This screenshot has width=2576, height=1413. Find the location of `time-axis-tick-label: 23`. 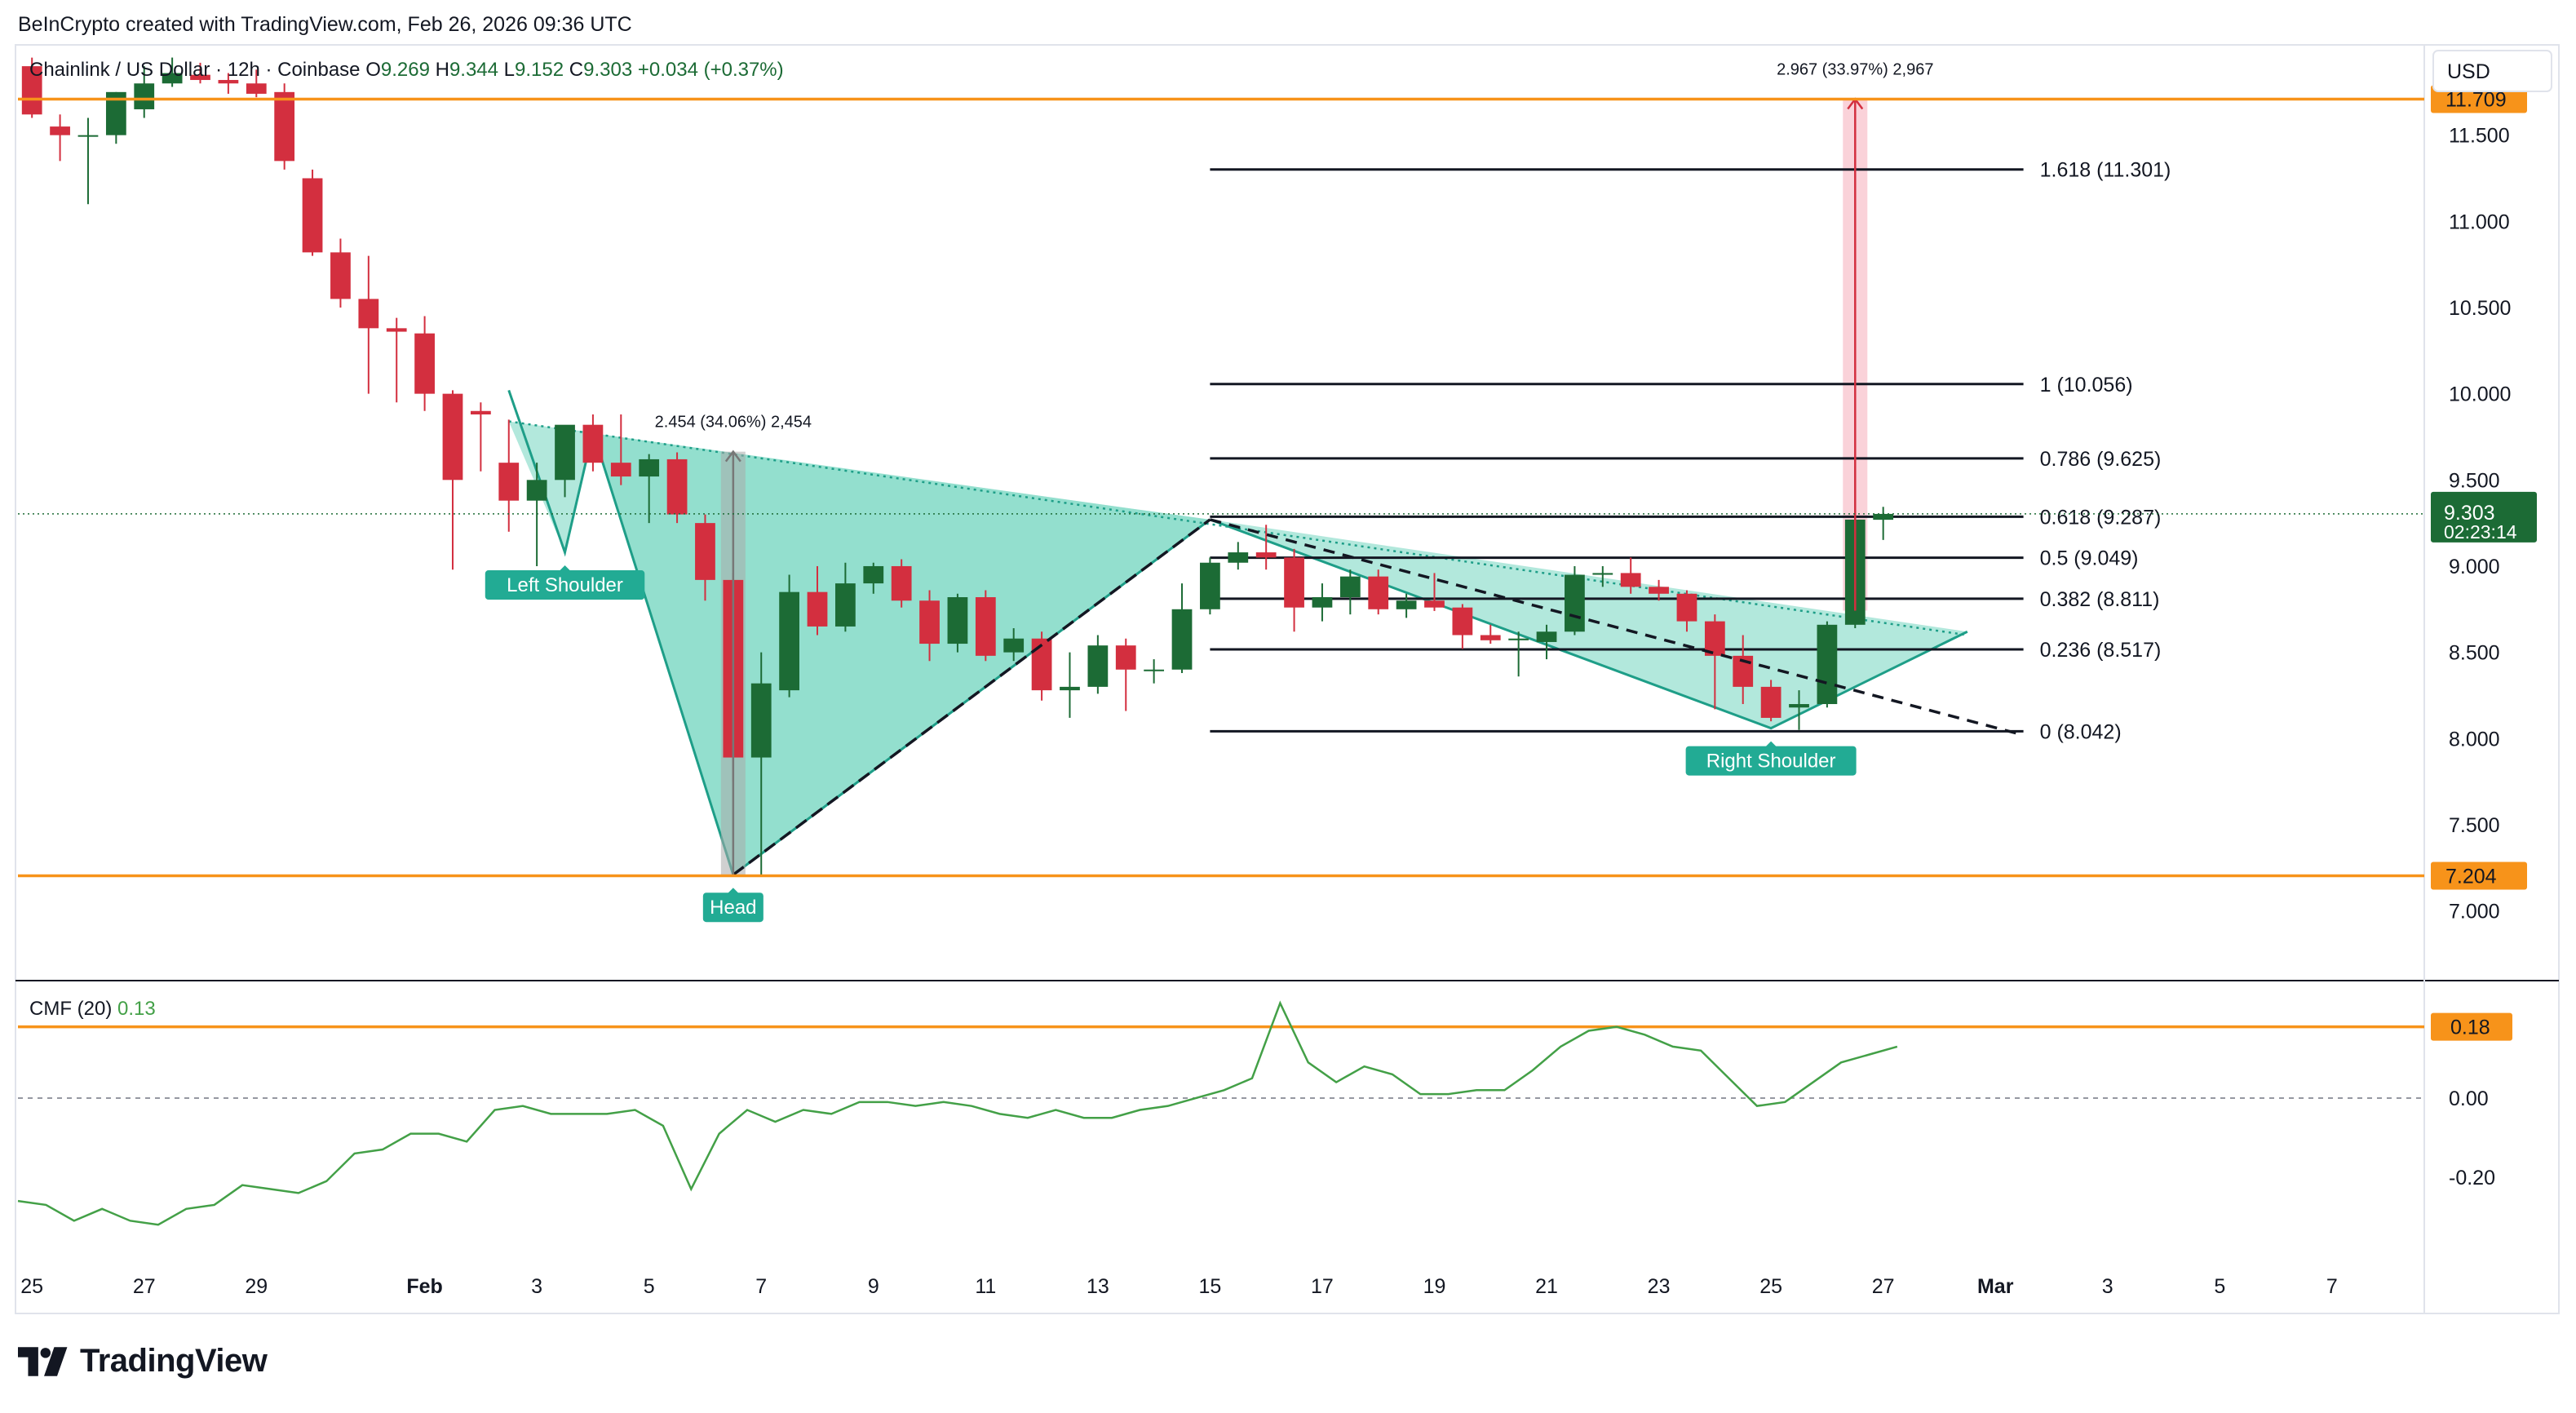

time-axis-tick-label: 23 is located at coordinates (1659, 1286).